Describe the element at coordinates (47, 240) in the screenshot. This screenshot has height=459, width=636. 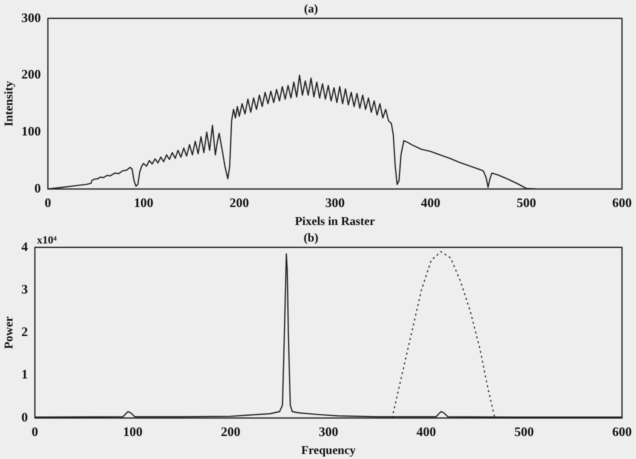
I see `text: x10⁴` at that location.